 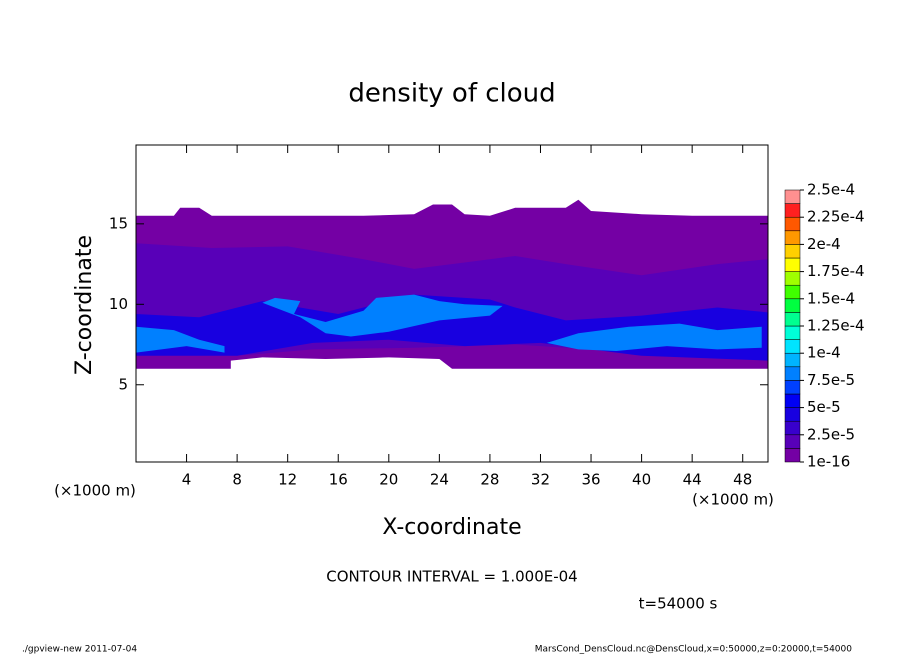 I want to click on colorbar-label: 1e-16, so click(x=828, y=462).